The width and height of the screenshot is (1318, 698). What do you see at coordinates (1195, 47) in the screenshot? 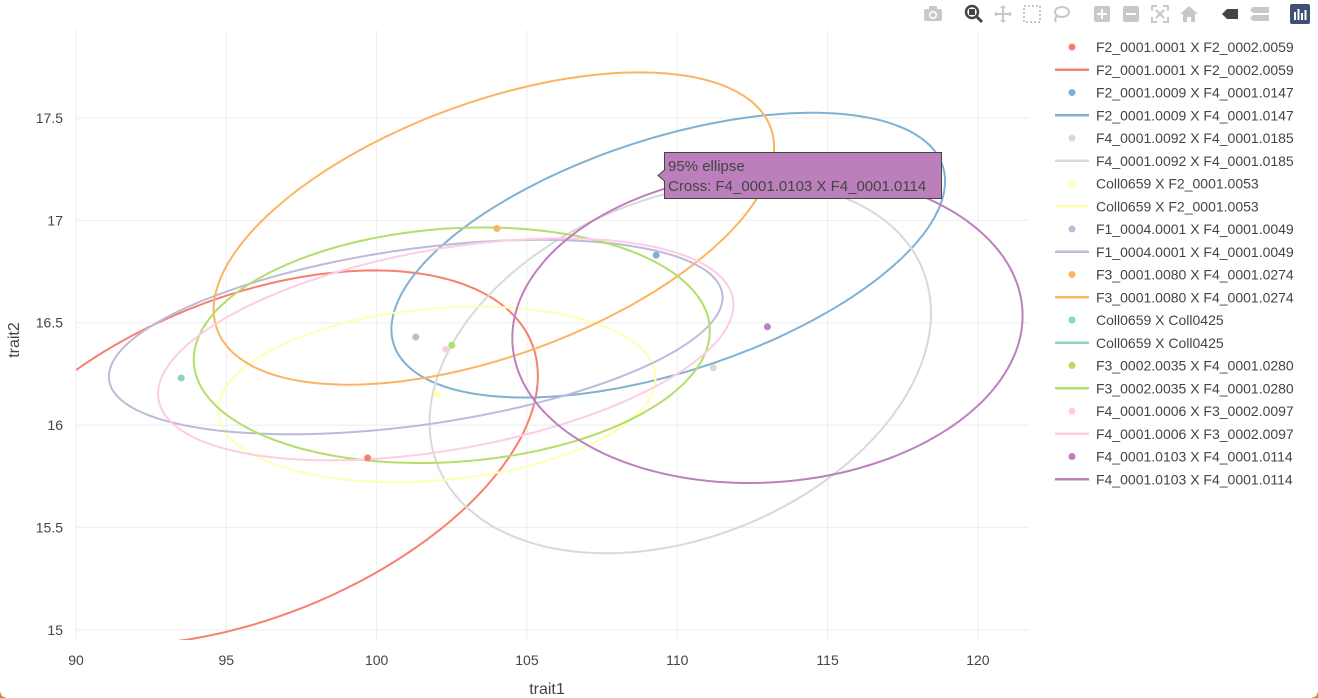
I see `legend-label-point: F2_0001.0001 X F2_0002.0059` at bounding box center [1195, 47].